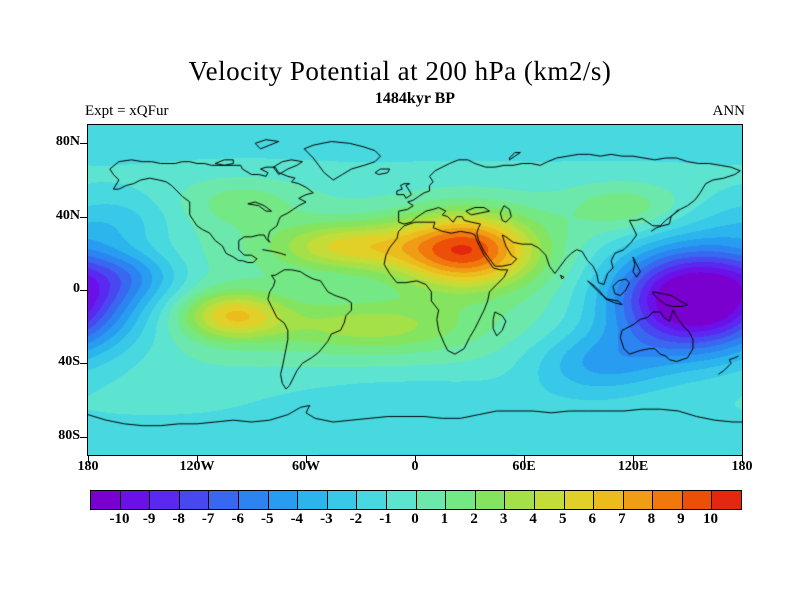 Image resolution: width=800 pixels, height=600 pixels. I want to click on colorbar-level-label: -1, so click(385, 519).